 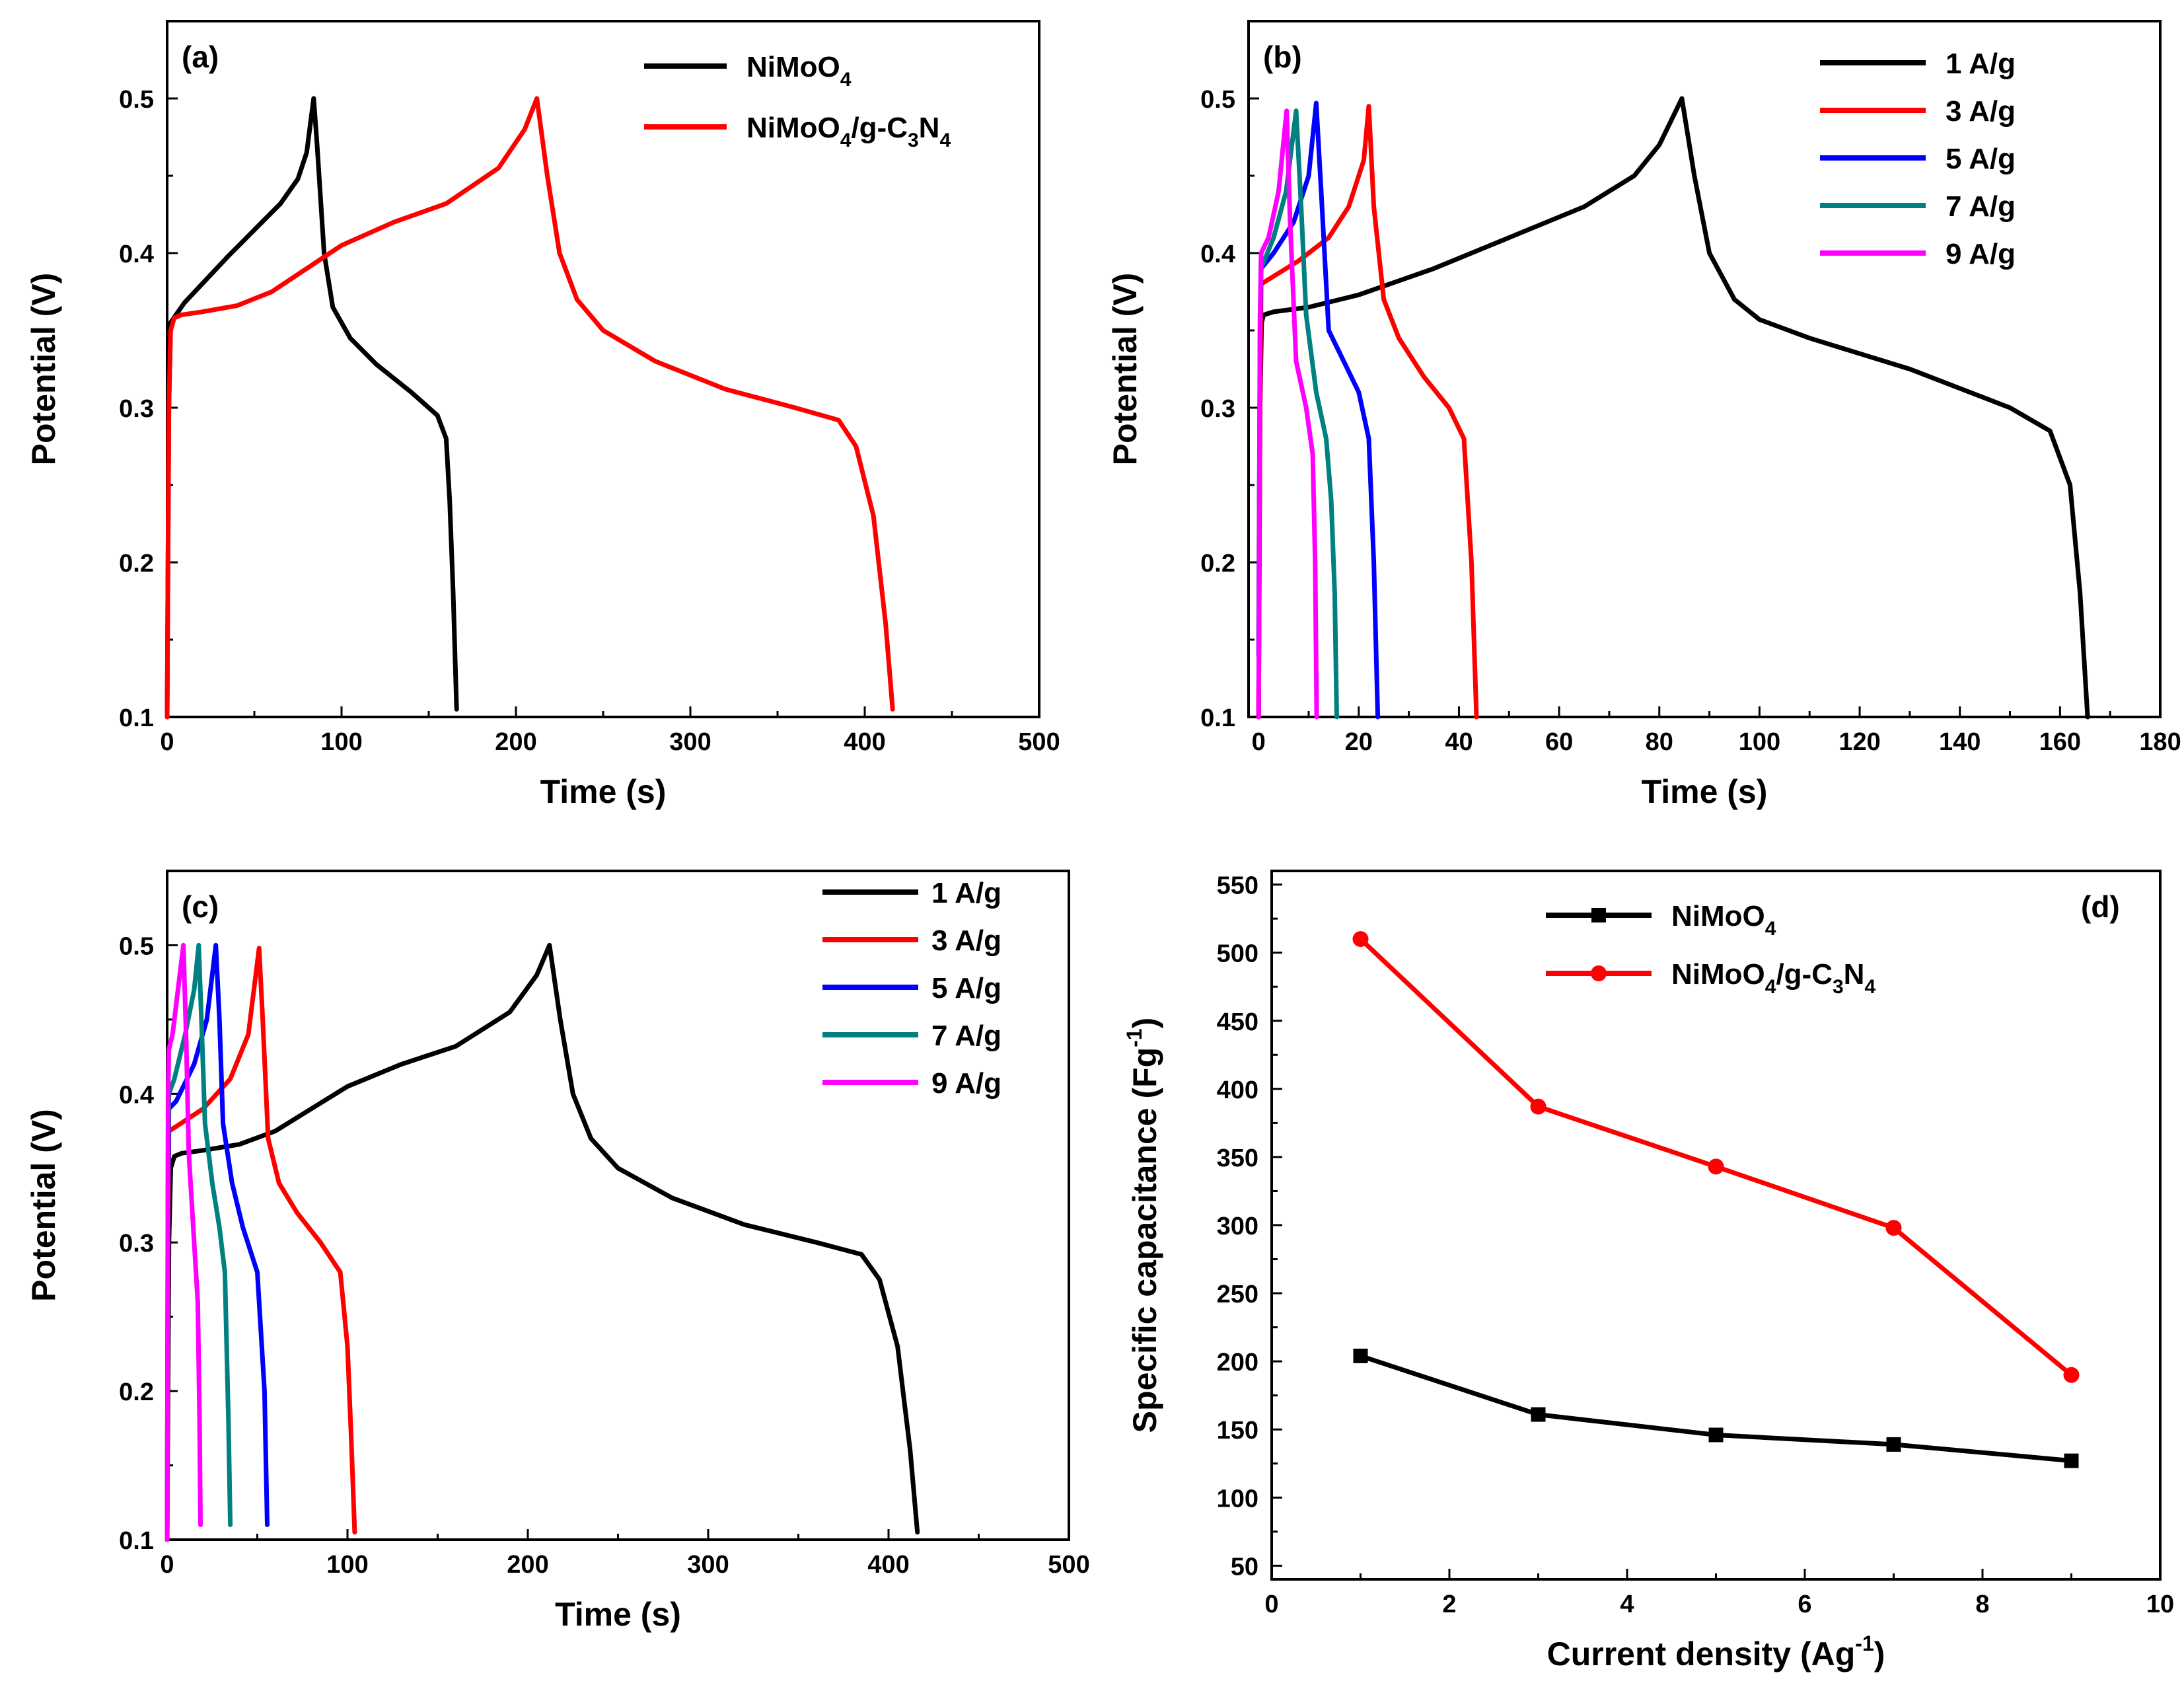 I want to click on panel-label: (b), so click(x=1282, y=57).